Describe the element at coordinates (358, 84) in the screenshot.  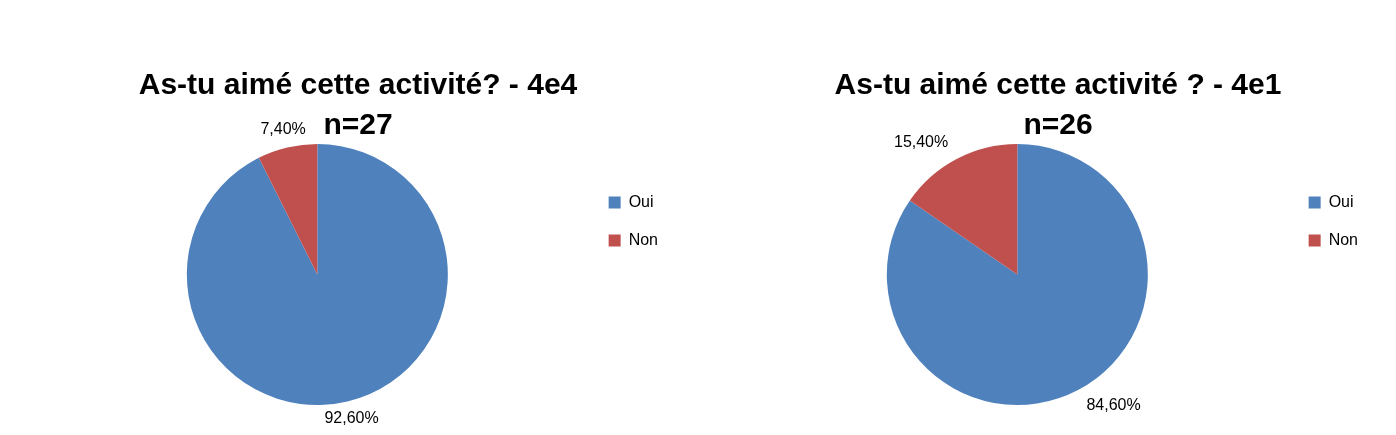
I see `chart-title: As-tu aimé cette activité? - 4e4` at that location.